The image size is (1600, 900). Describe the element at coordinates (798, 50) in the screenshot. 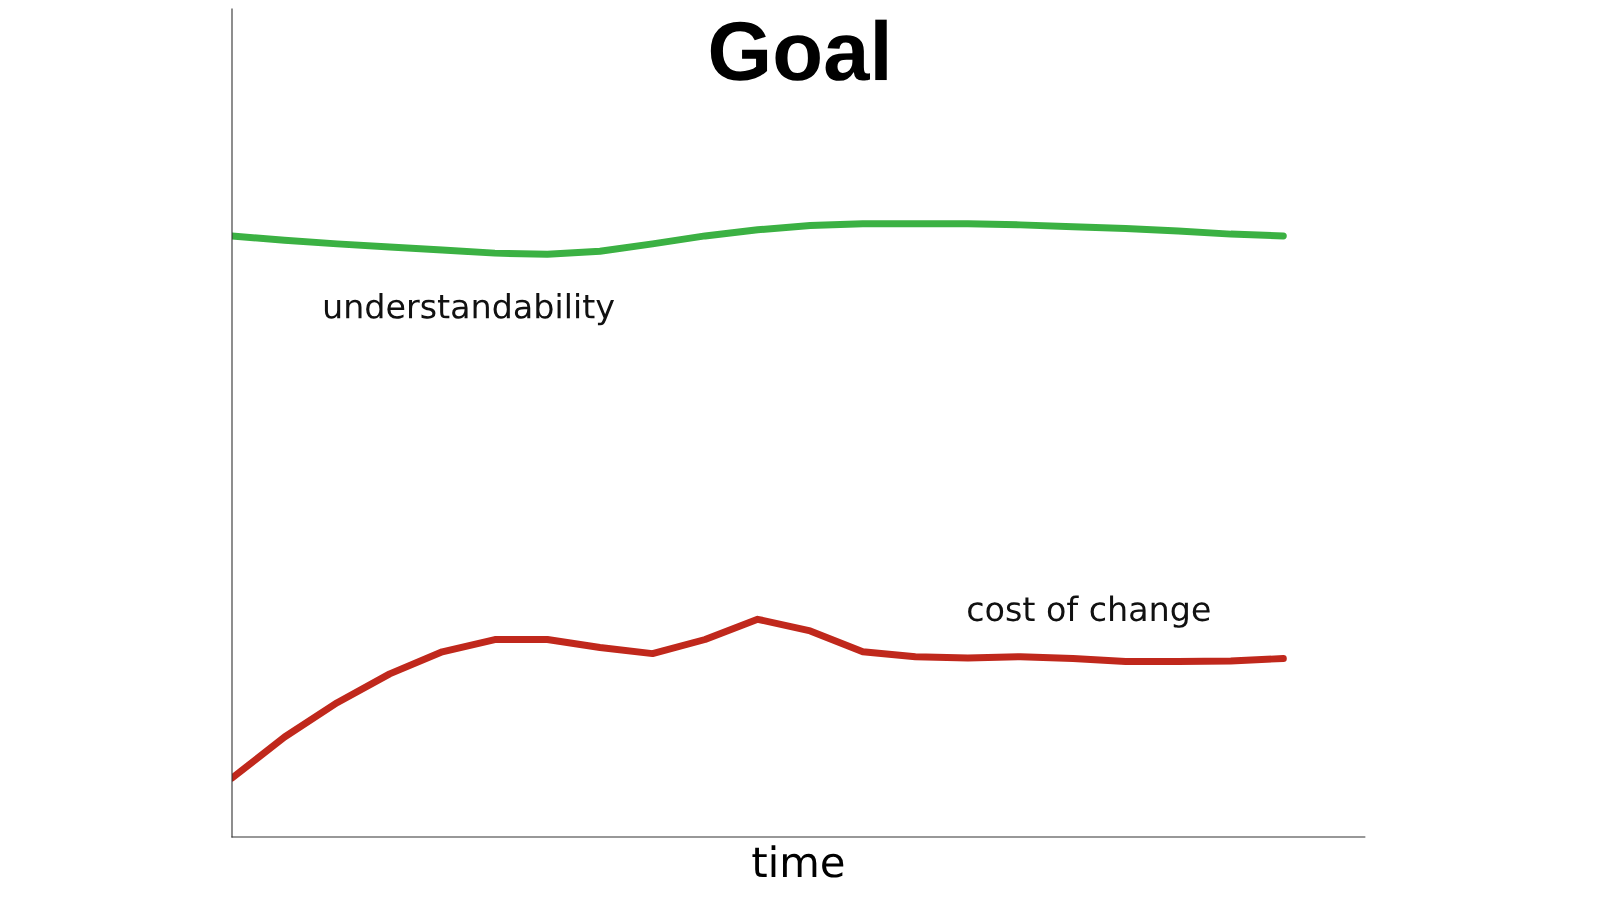

I see `chart-title: Goal` at that location.